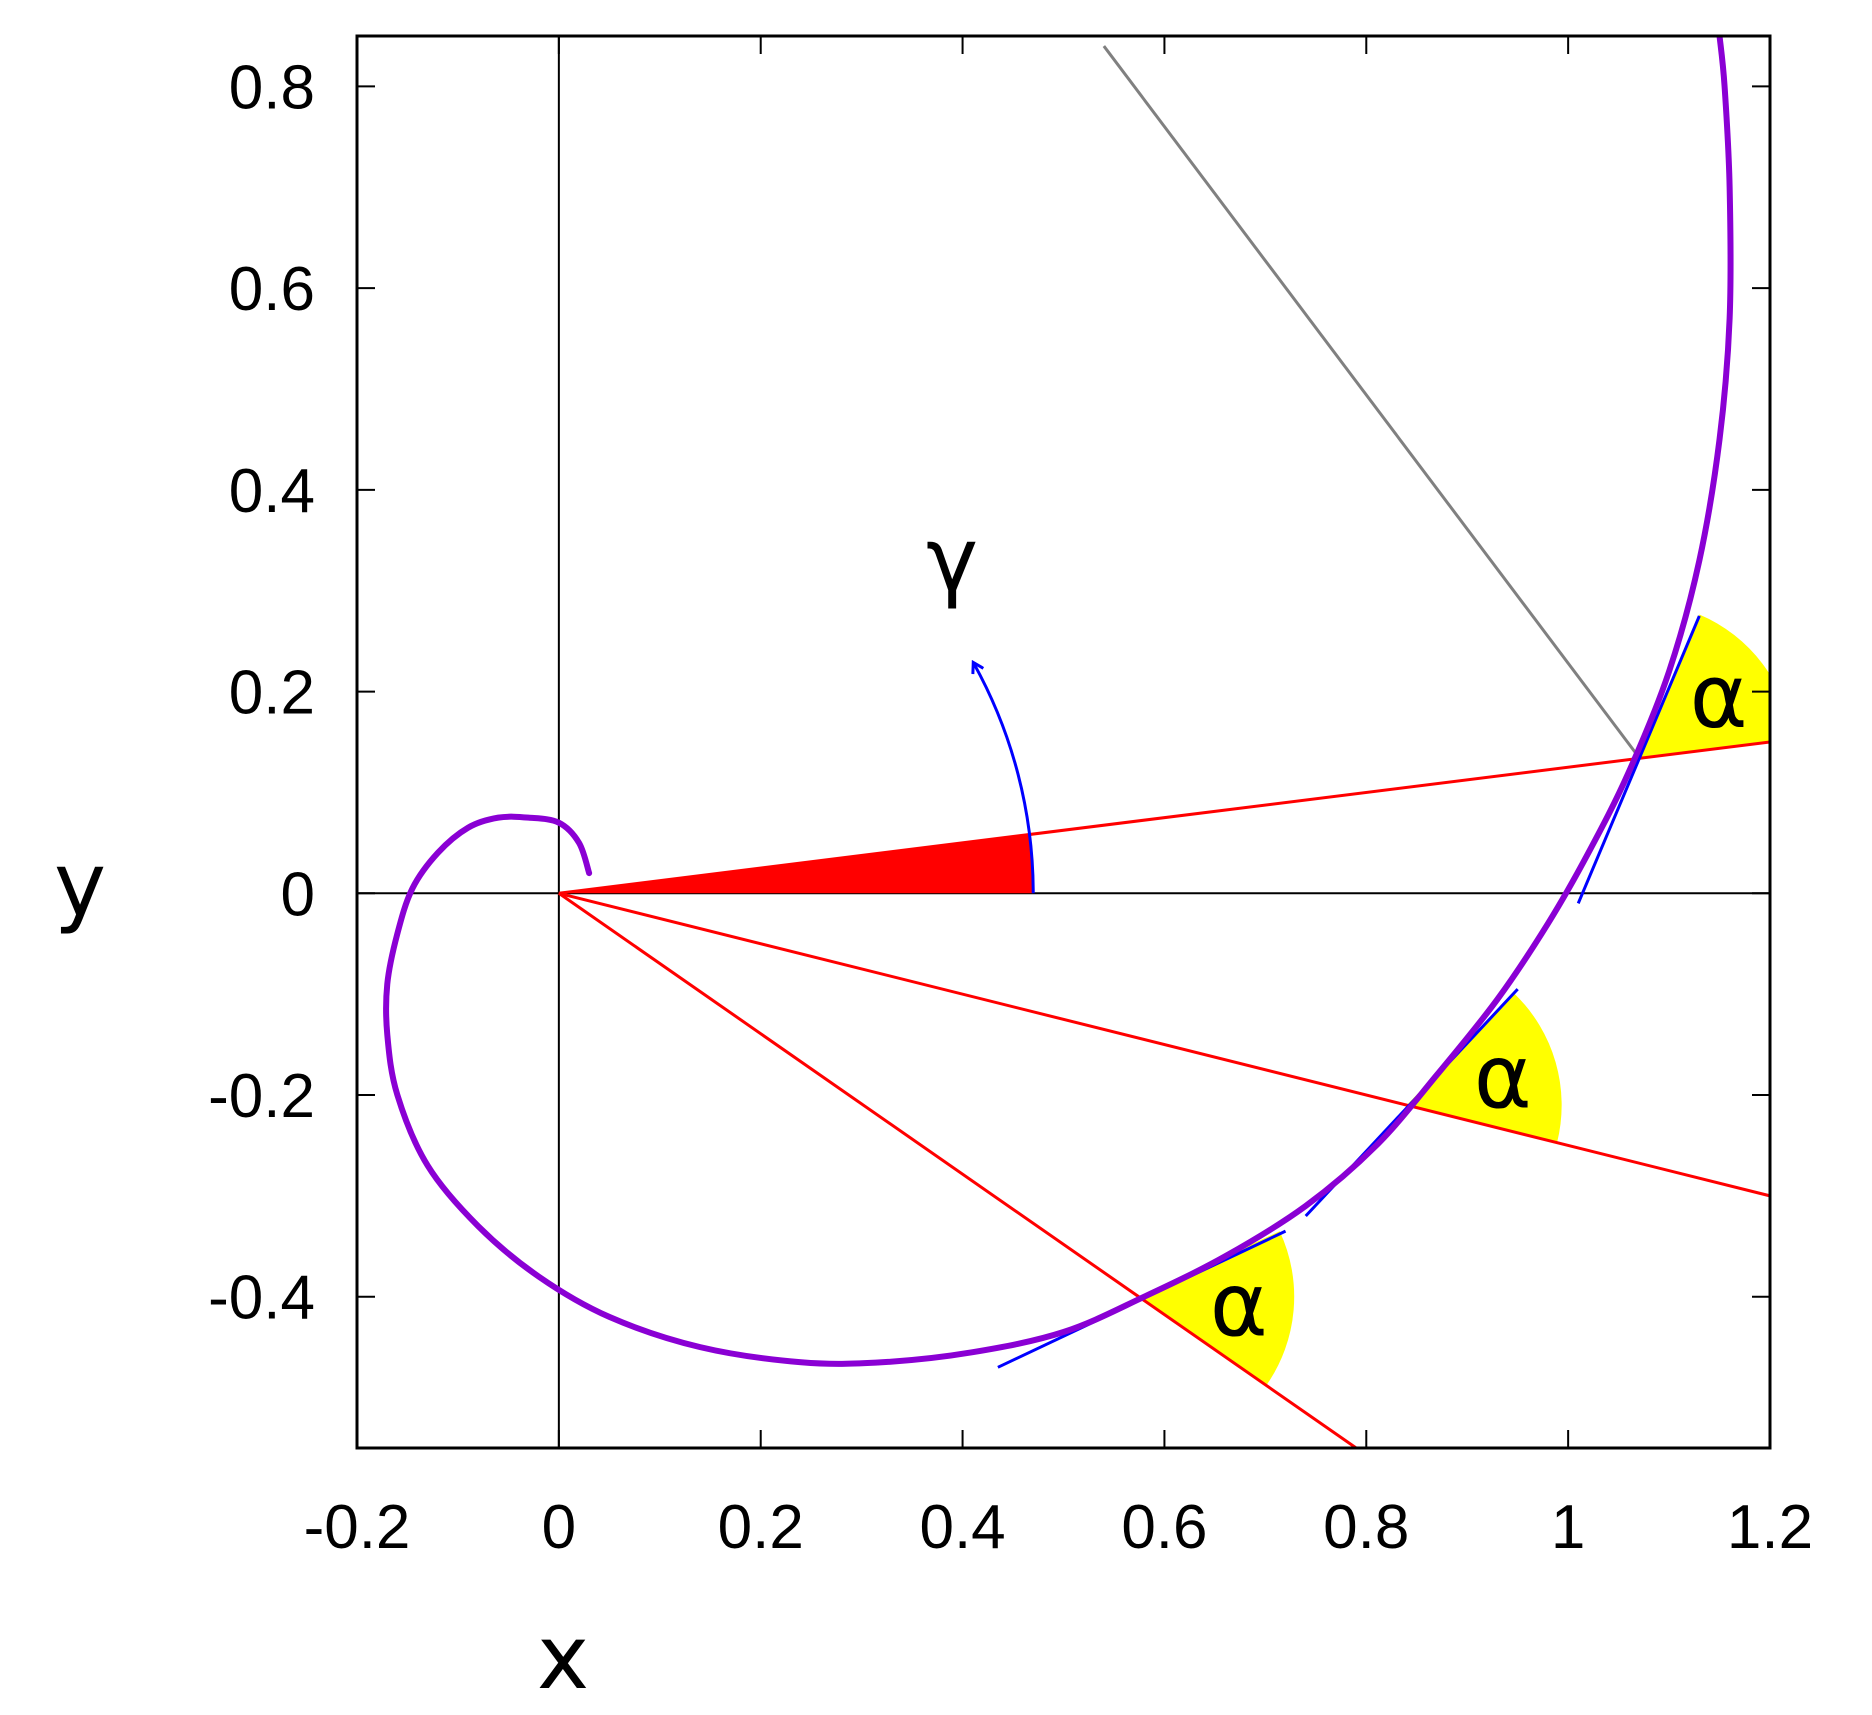  I want to click on x-axis-title: x, so click(563, 1657).